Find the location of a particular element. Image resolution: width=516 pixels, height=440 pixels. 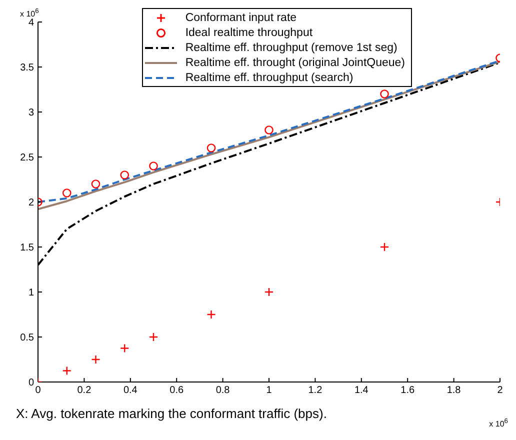

x-tick-label: 0.2 is located at coordinates (84, 390).